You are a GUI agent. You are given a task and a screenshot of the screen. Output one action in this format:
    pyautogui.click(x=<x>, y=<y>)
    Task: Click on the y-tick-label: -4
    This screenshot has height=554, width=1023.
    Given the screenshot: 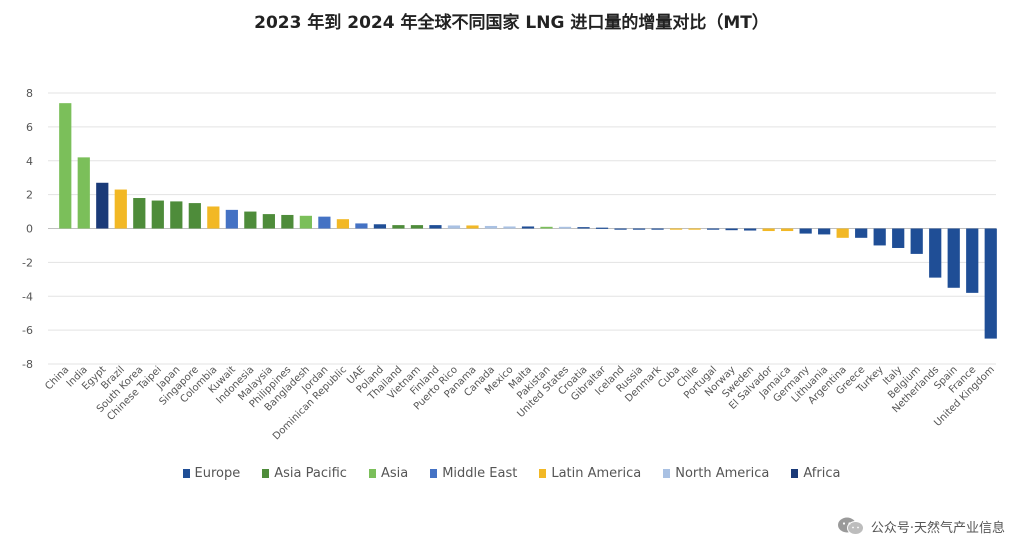 What is the action you would take?
    pyautogui.click(x=27, y=296)
    